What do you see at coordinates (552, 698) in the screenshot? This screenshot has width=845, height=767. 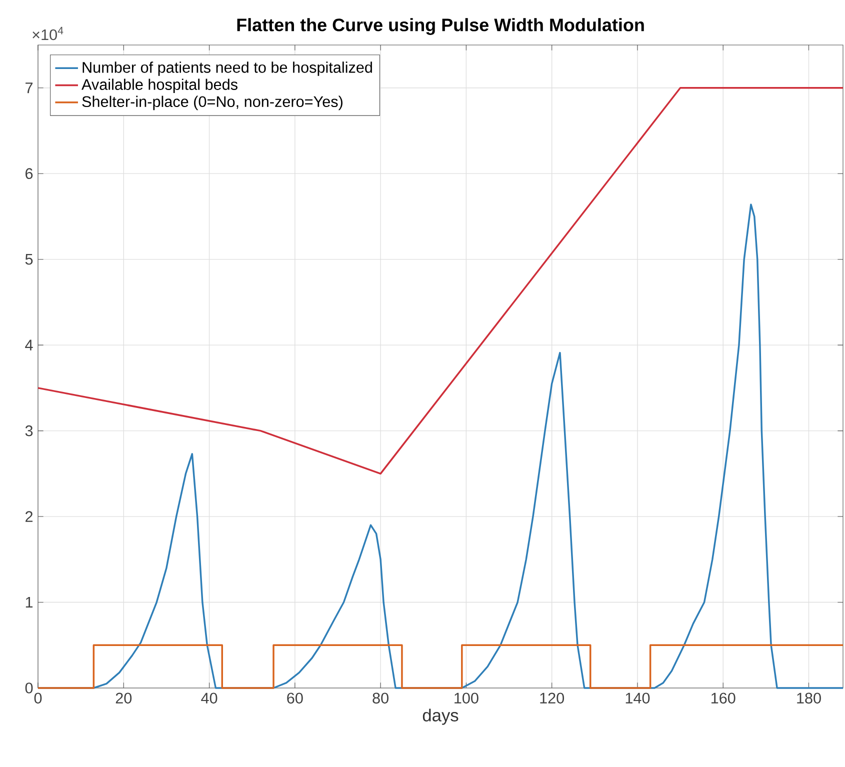 I see `x-tick-label: 120` at bounding box center [552, 698].